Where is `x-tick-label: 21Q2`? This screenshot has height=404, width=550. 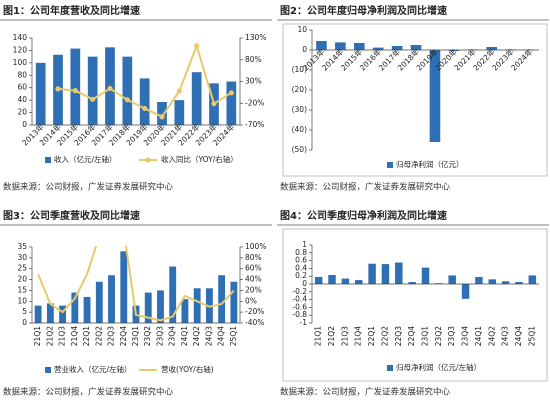
x-tick-label: 21Q2 is located at coordinates (331, 336).